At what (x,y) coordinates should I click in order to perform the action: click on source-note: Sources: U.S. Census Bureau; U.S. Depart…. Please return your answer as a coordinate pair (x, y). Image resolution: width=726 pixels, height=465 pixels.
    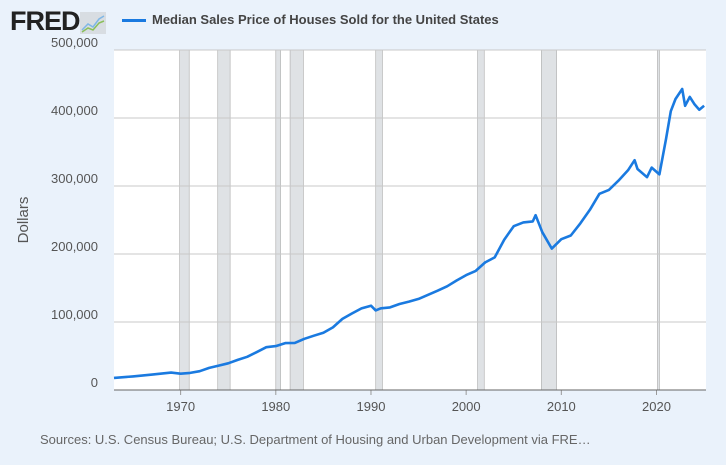
    Looking at the image, I should click on (315, 439).